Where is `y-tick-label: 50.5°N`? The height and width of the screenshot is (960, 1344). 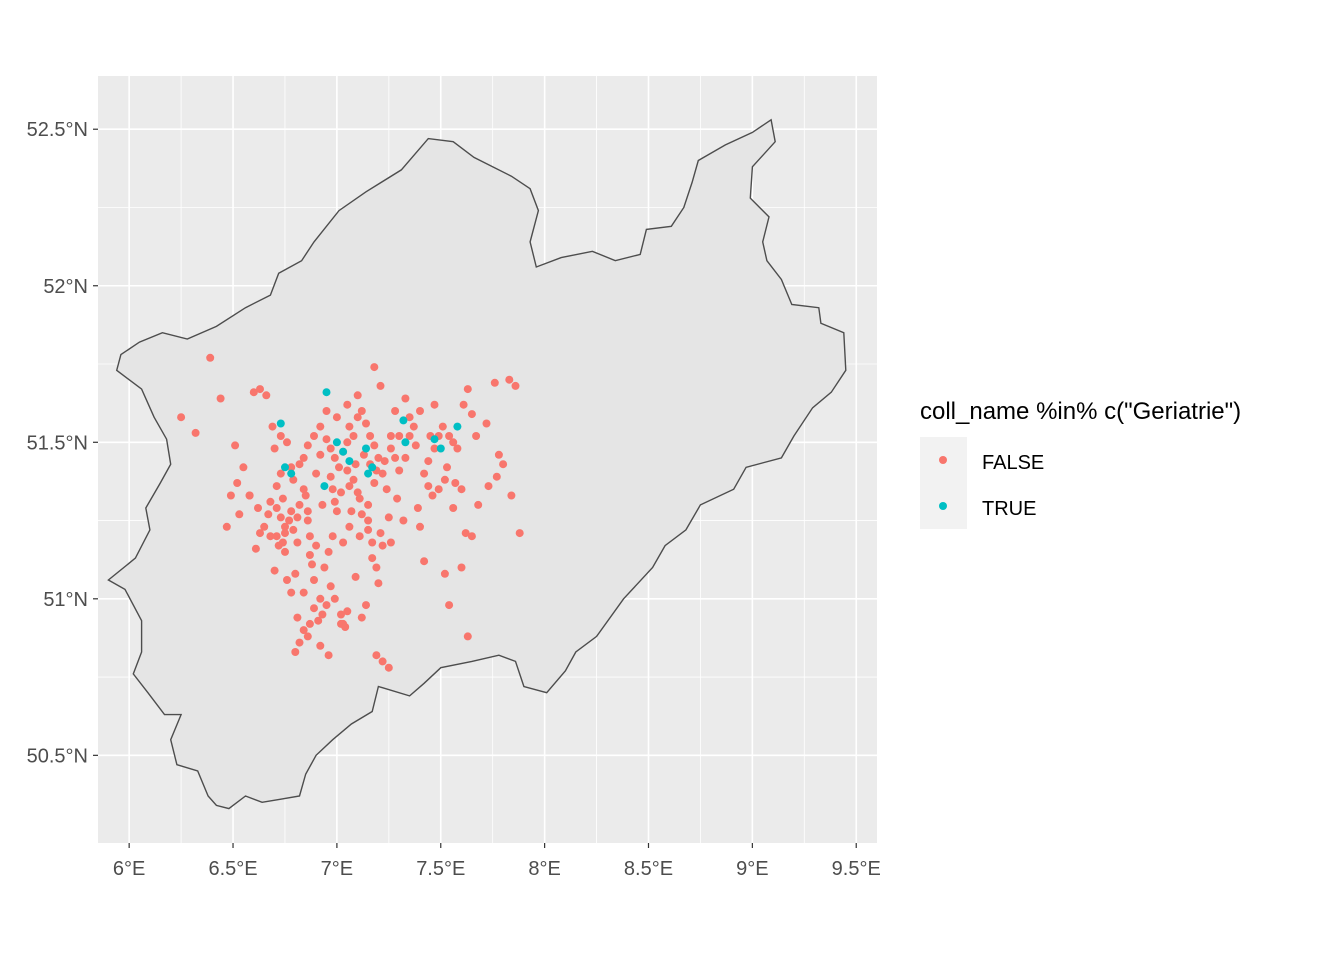
y-tick-label: 50.5°N is located at coordinates (57, 756).